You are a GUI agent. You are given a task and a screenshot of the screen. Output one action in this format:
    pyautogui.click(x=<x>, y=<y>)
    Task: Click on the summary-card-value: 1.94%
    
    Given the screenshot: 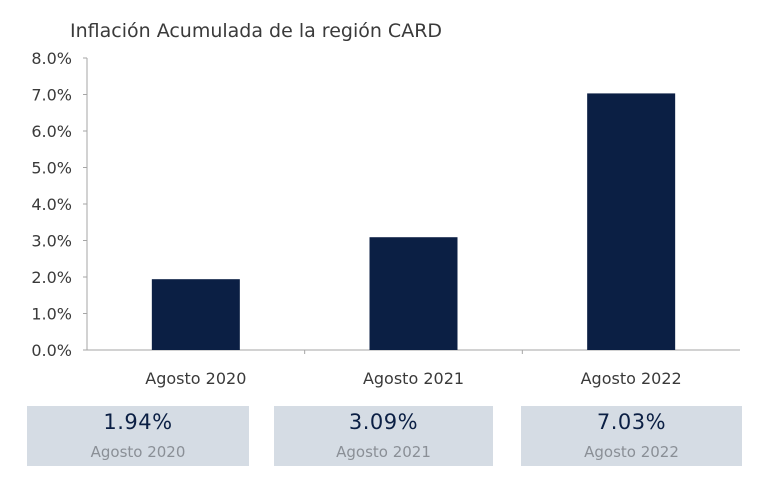 What is the action you would take?
    pyautogui.click(x=138, y=422)
    